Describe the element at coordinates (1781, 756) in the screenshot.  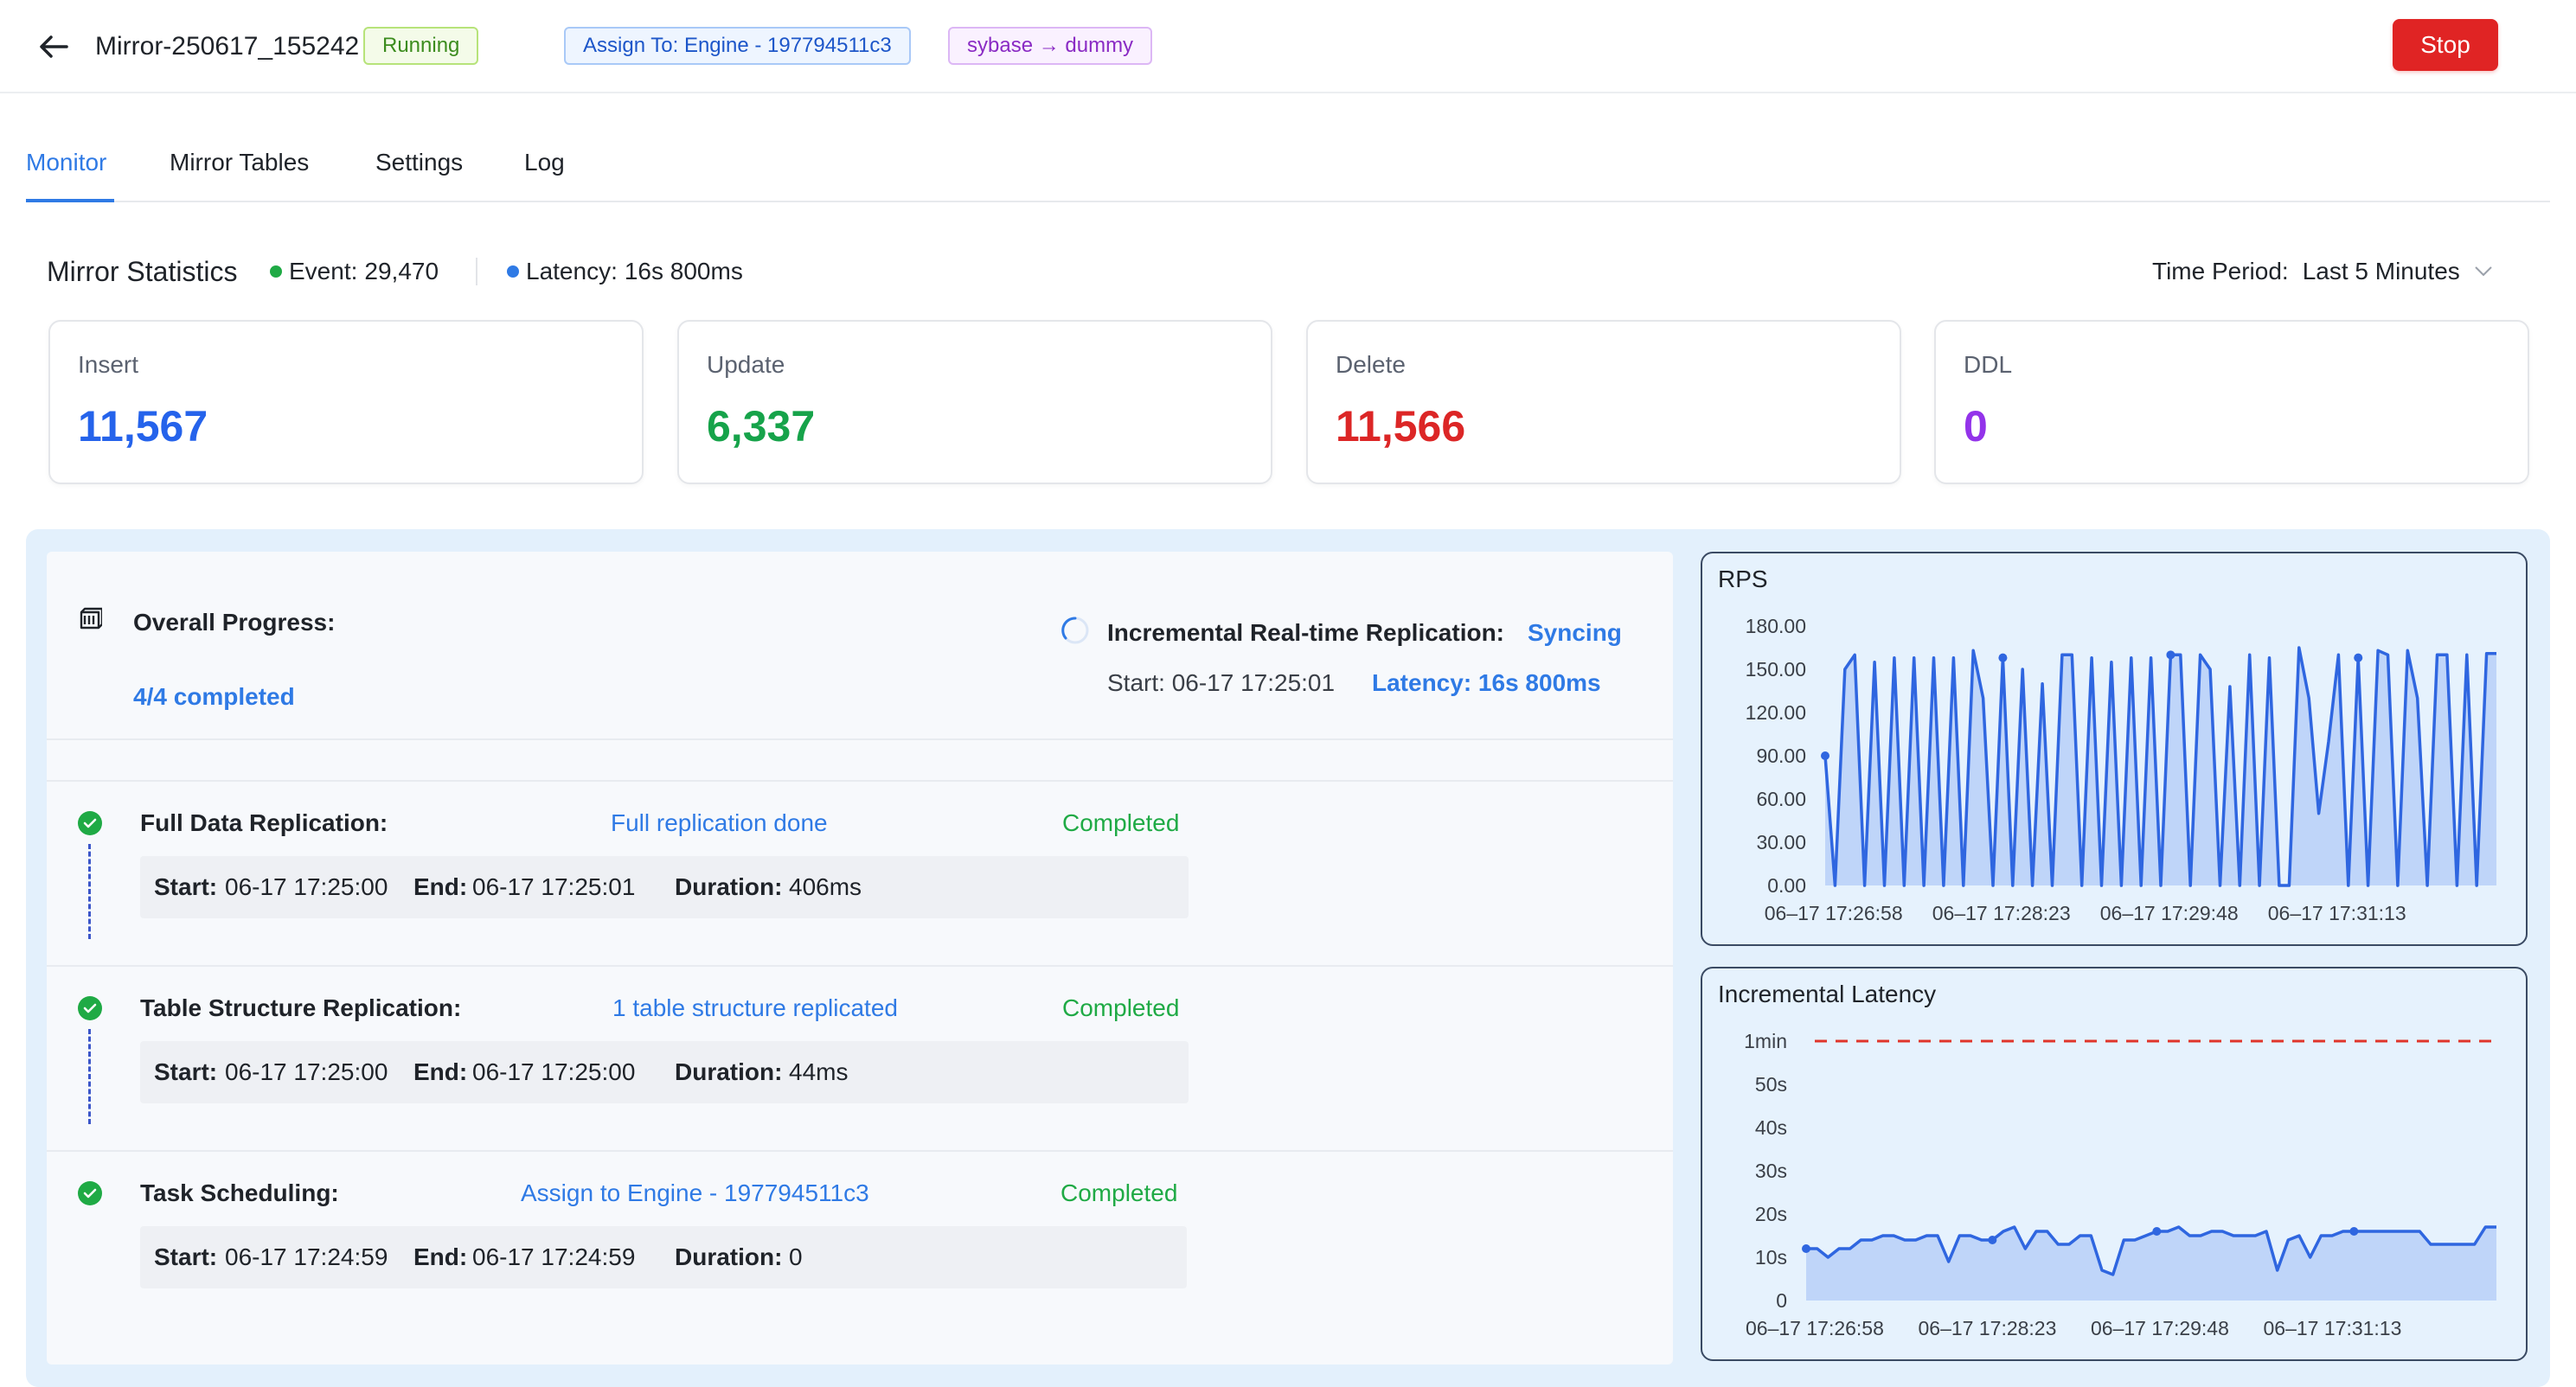
I see `y-tick-label: 90.00` at that location.